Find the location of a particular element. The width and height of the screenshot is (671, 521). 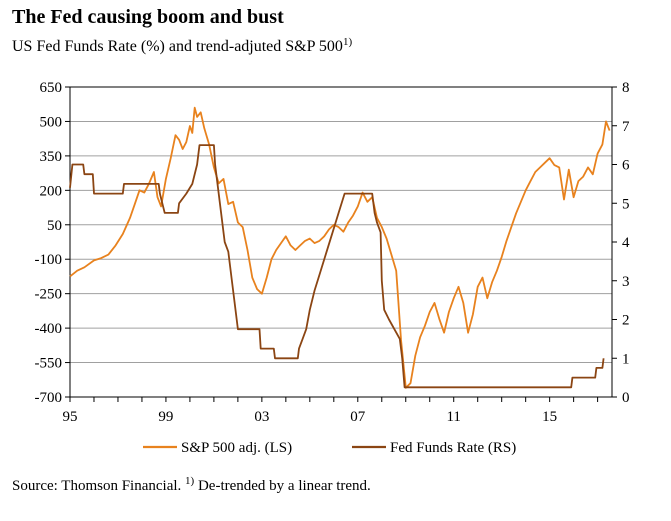

left-tick-label: -700 is located at coordinates (49, 398).